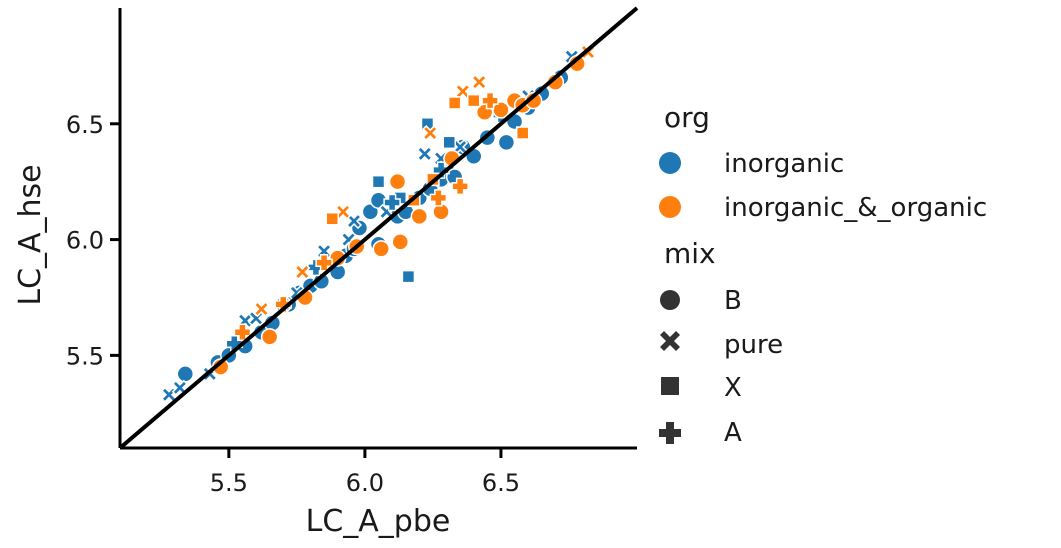  Describe the element at coordinates (670, 386) in the screenshot. I see `legend-marker-X` at that location.